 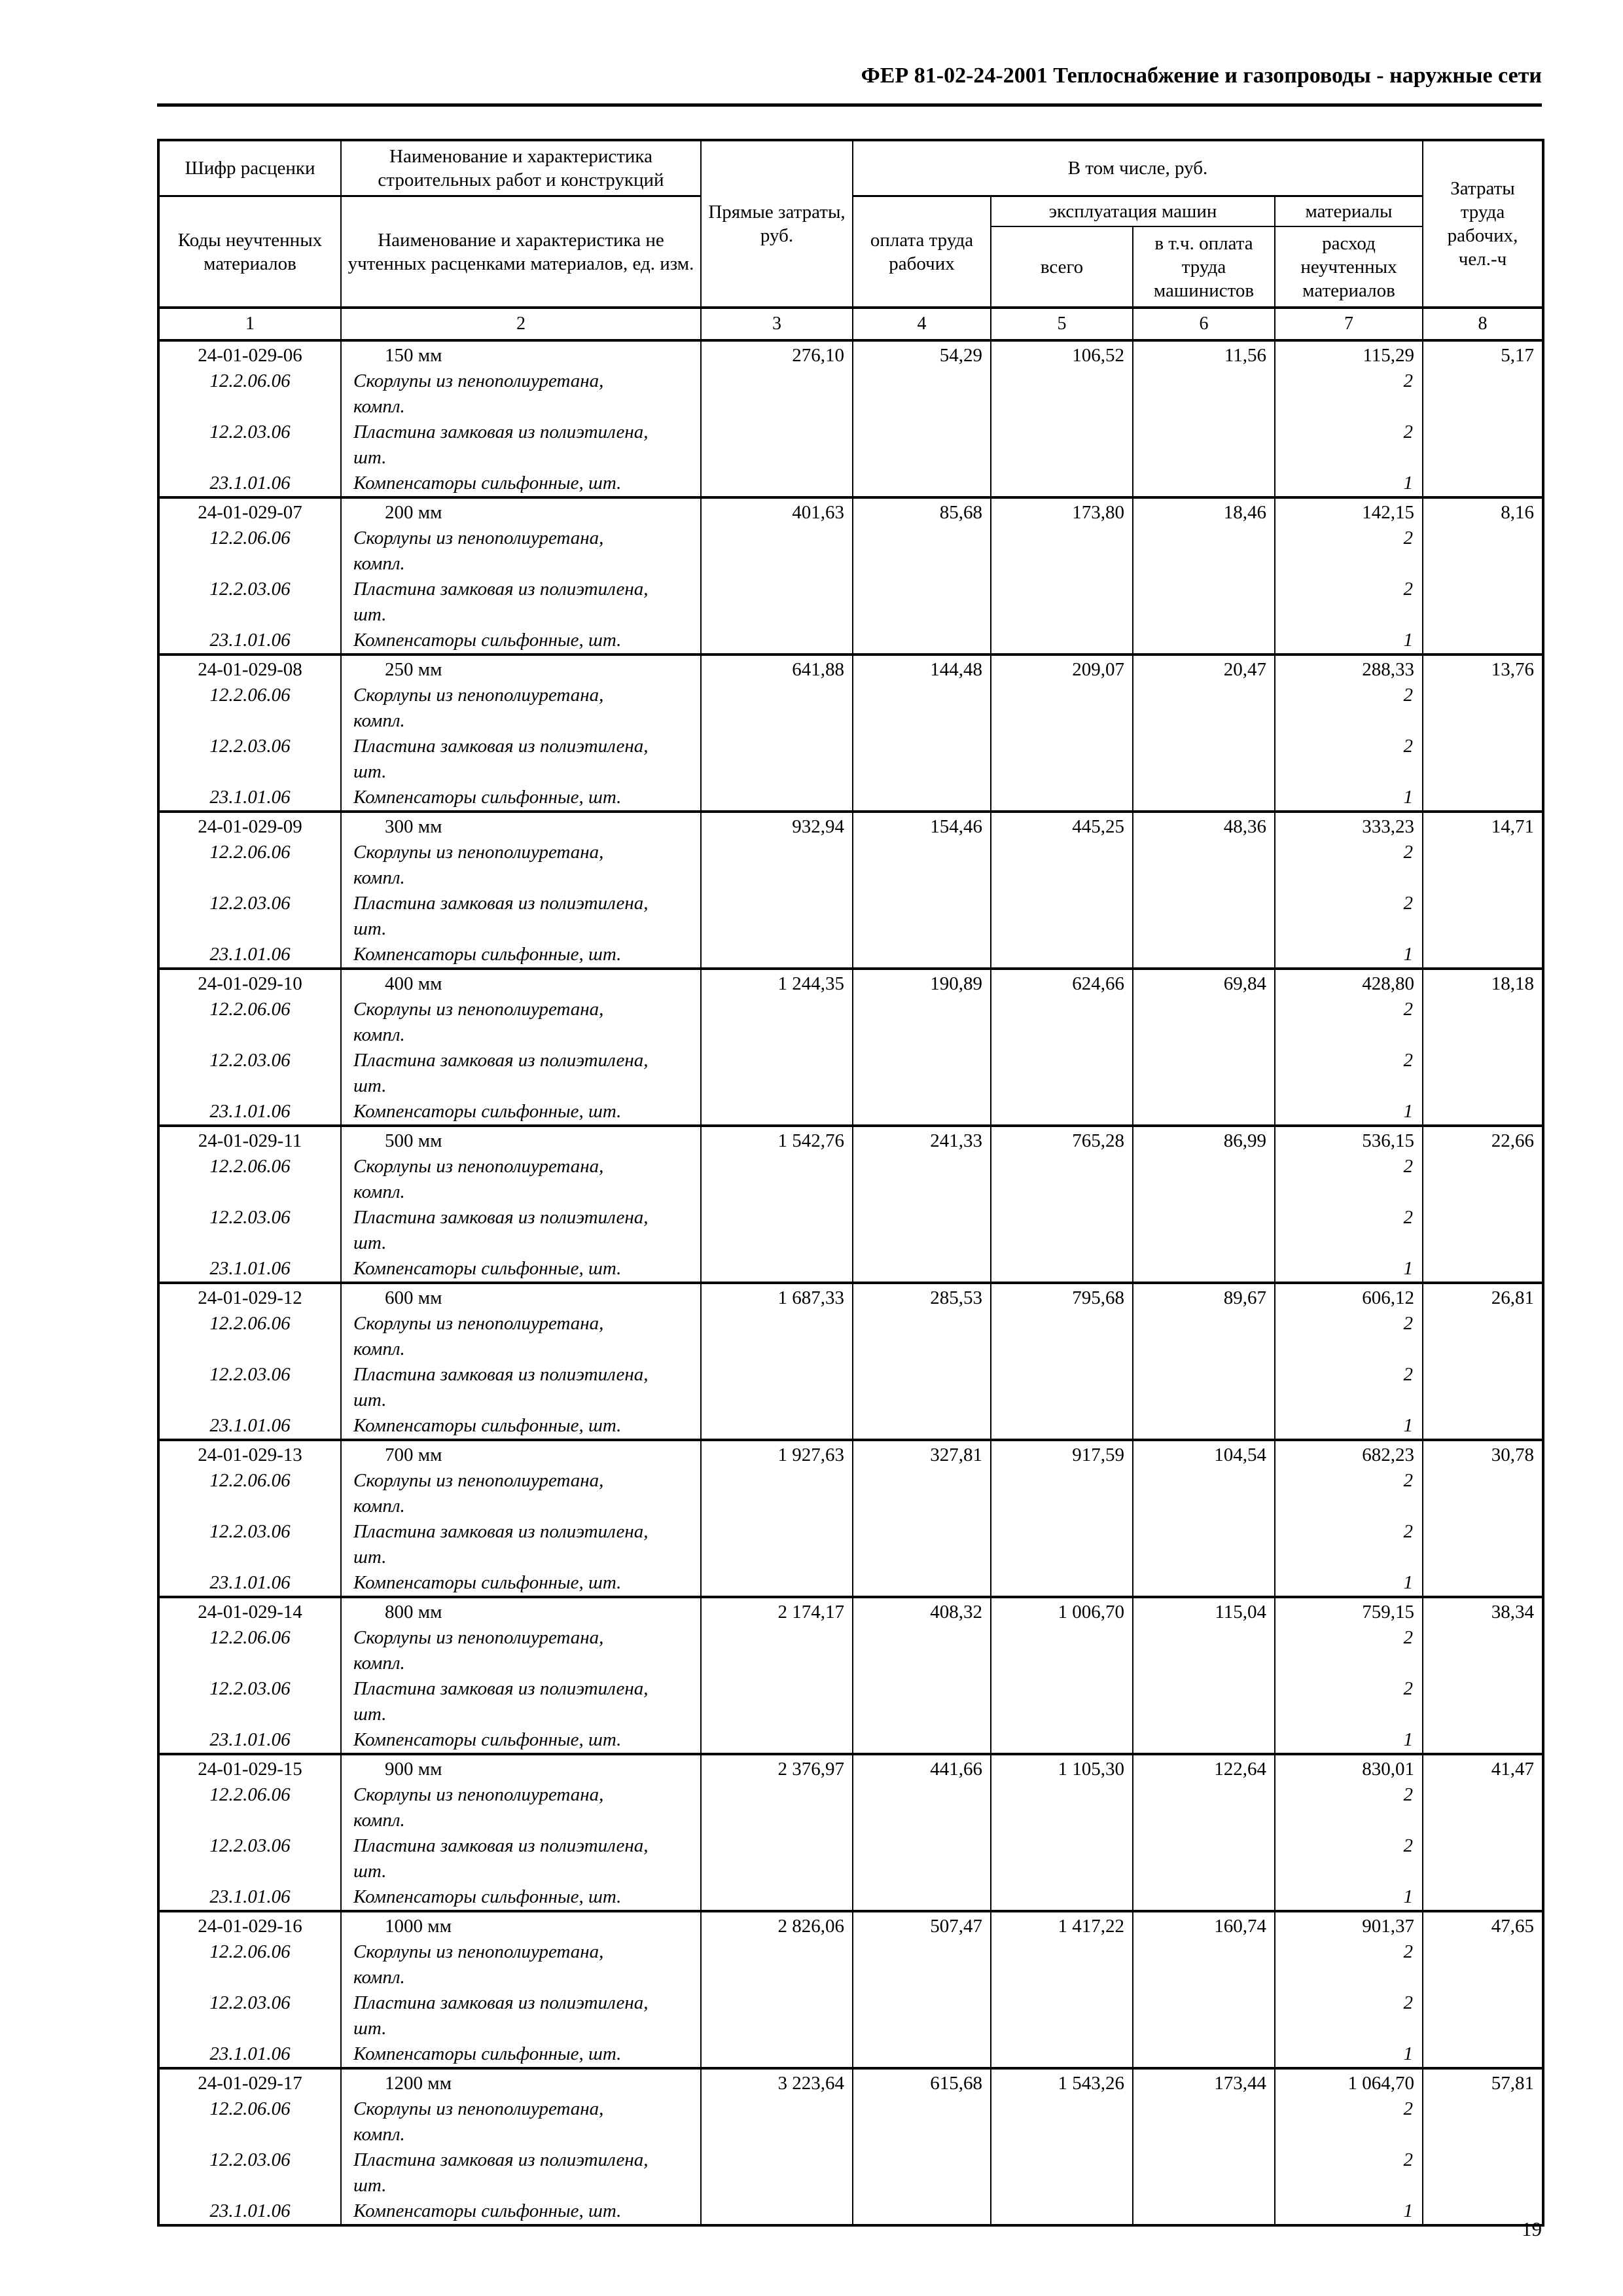 I want to click on header-materials-group: материалы, so click(x=1348, y=211).